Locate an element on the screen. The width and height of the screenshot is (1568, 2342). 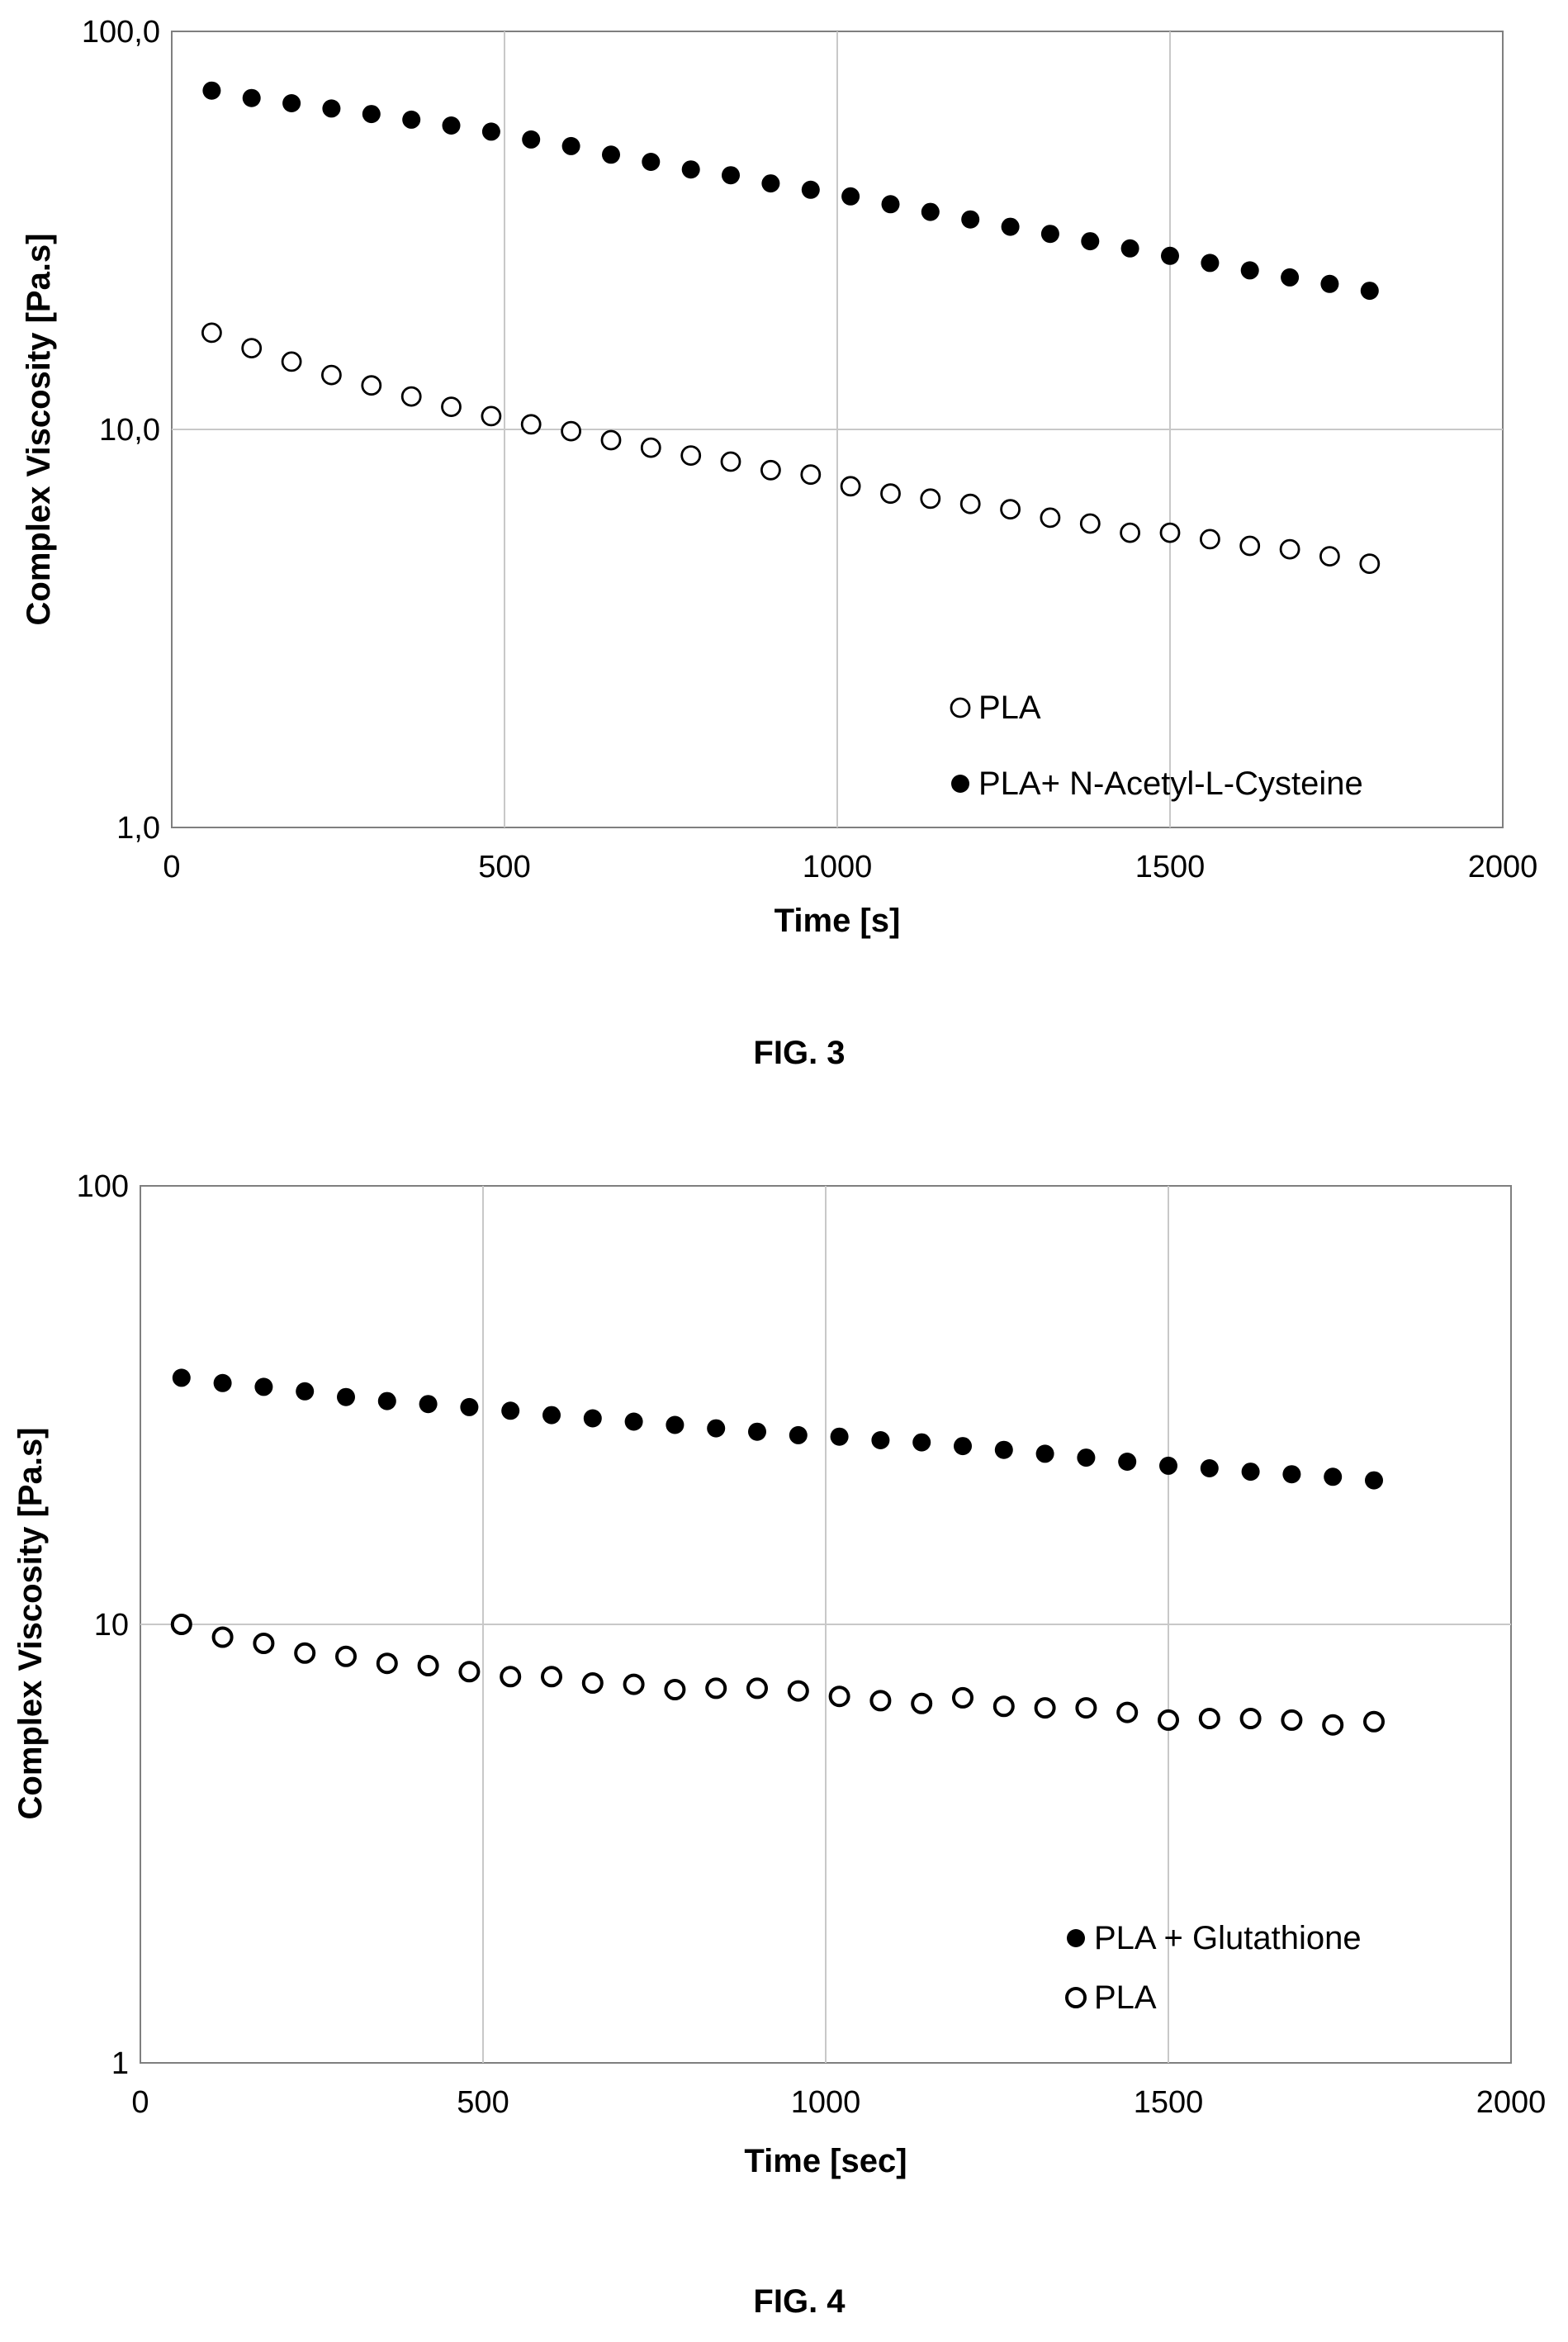
legend: PLA + Glutathione PLA is located at coordinates (1213, 1968).